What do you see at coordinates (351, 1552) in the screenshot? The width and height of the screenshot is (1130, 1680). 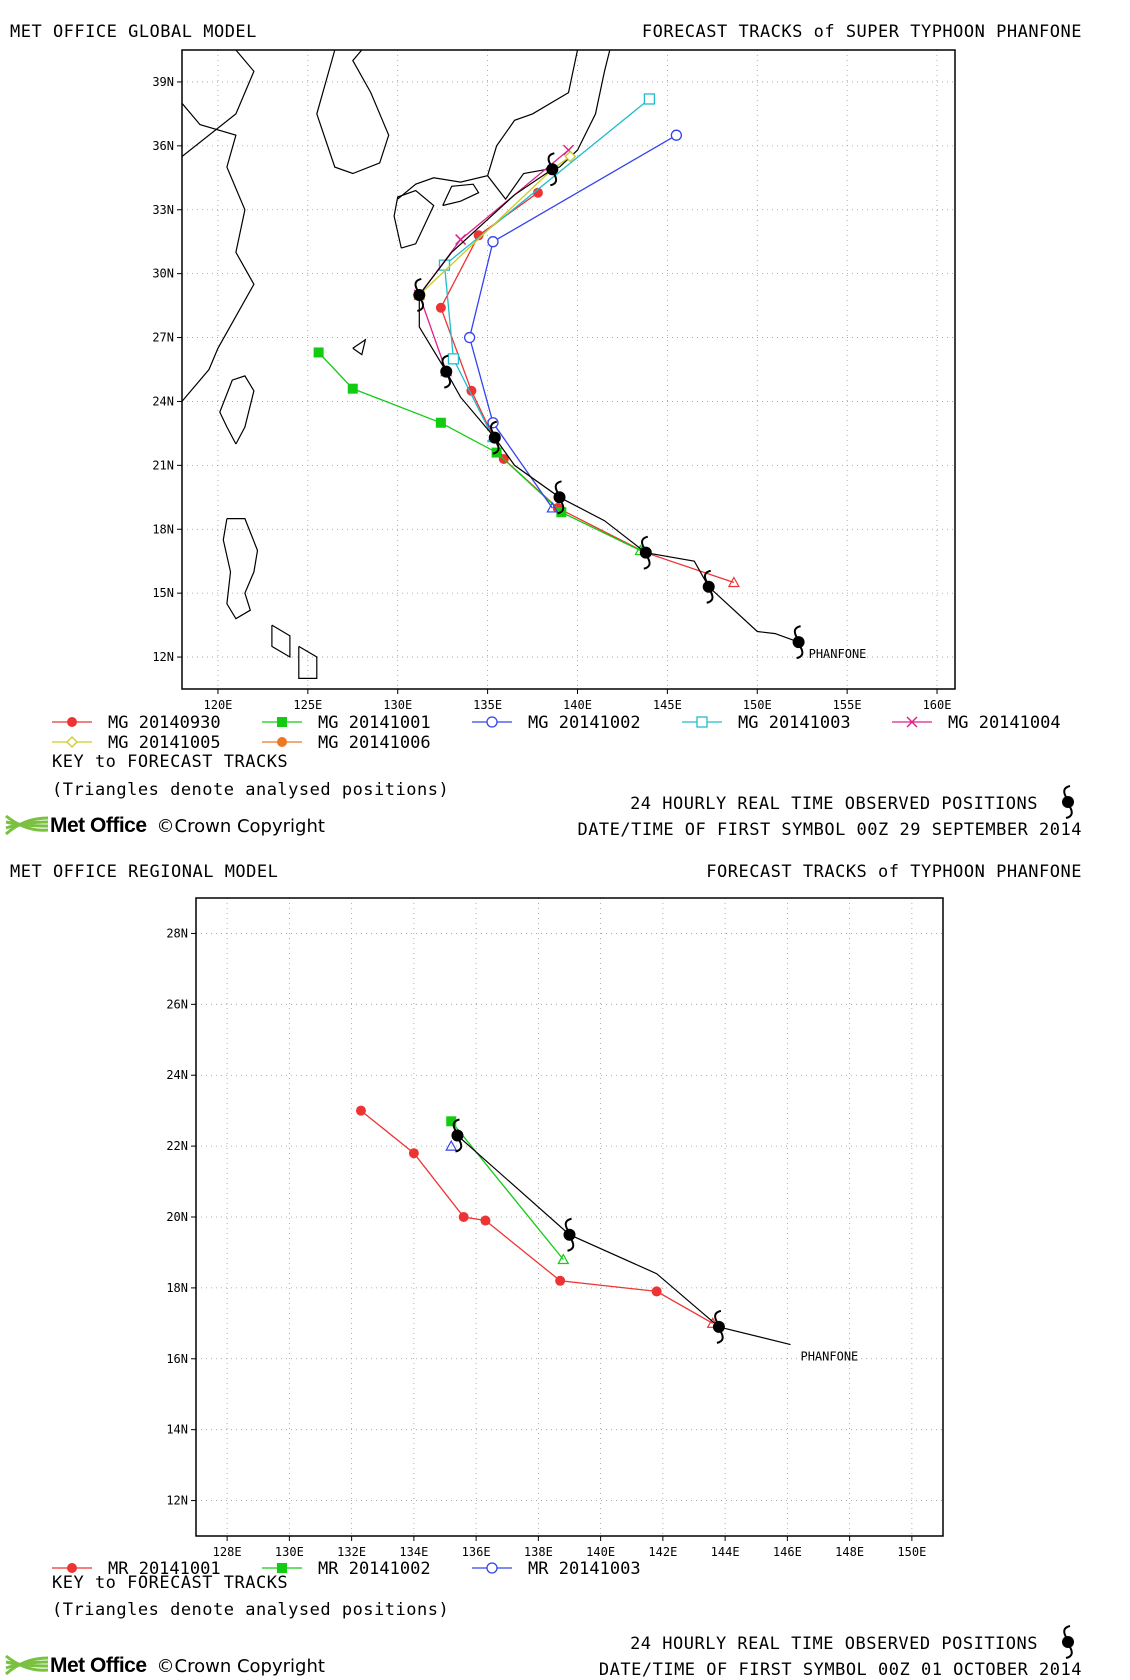 I see `regional-x-tick-label: 132E` at bounding box center [351, 1552].